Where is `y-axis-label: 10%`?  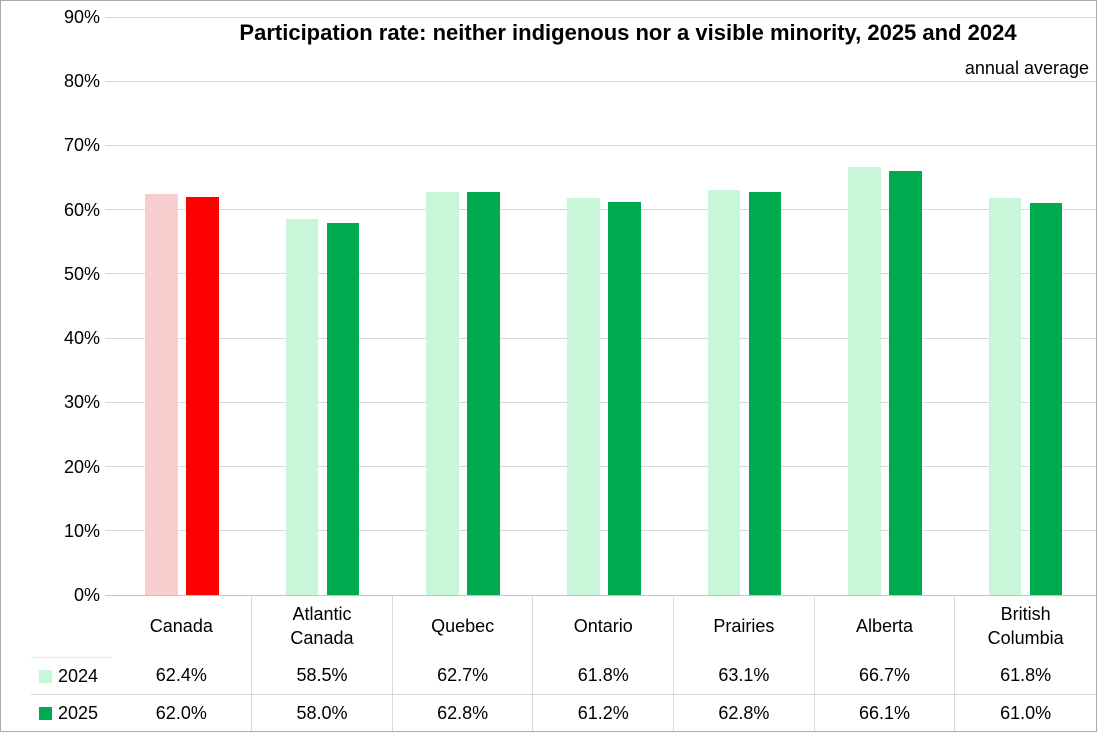 y-axis-label: 10% is located at coordinates (81, 530).